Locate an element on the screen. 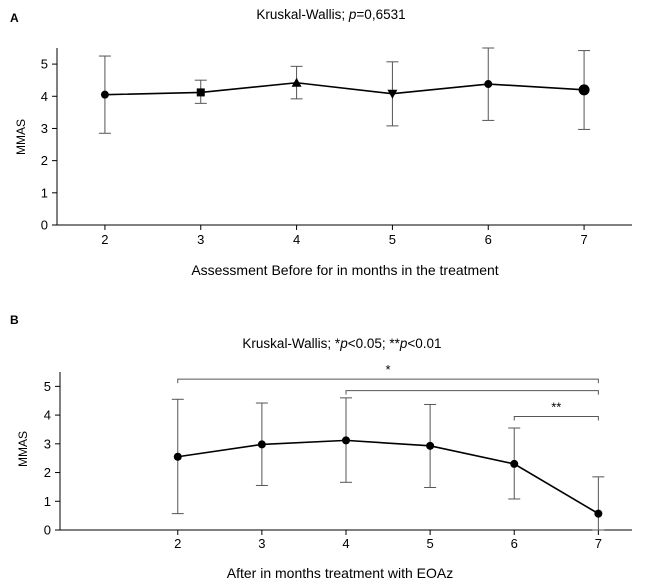  panel-b-y-tick-label: 4 is located at coordinates (47, 415).